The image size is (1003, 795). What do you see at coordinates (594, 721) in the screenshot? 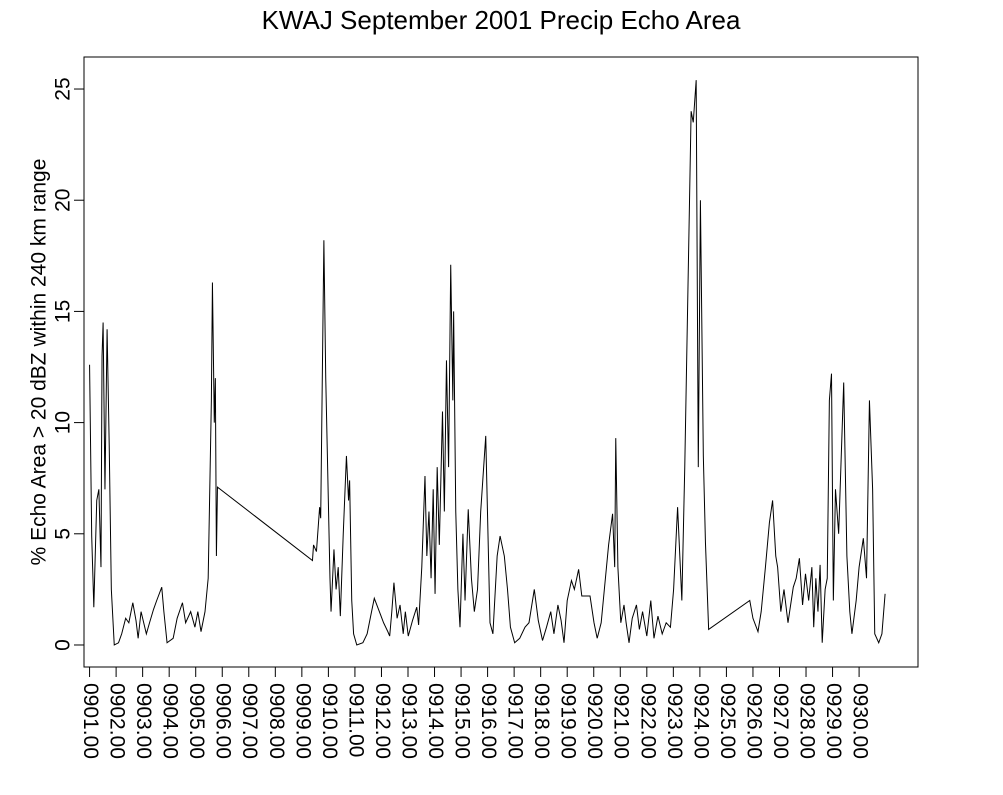
I see `x-tick-label: 0920.00` at bounding box center [594, 721].